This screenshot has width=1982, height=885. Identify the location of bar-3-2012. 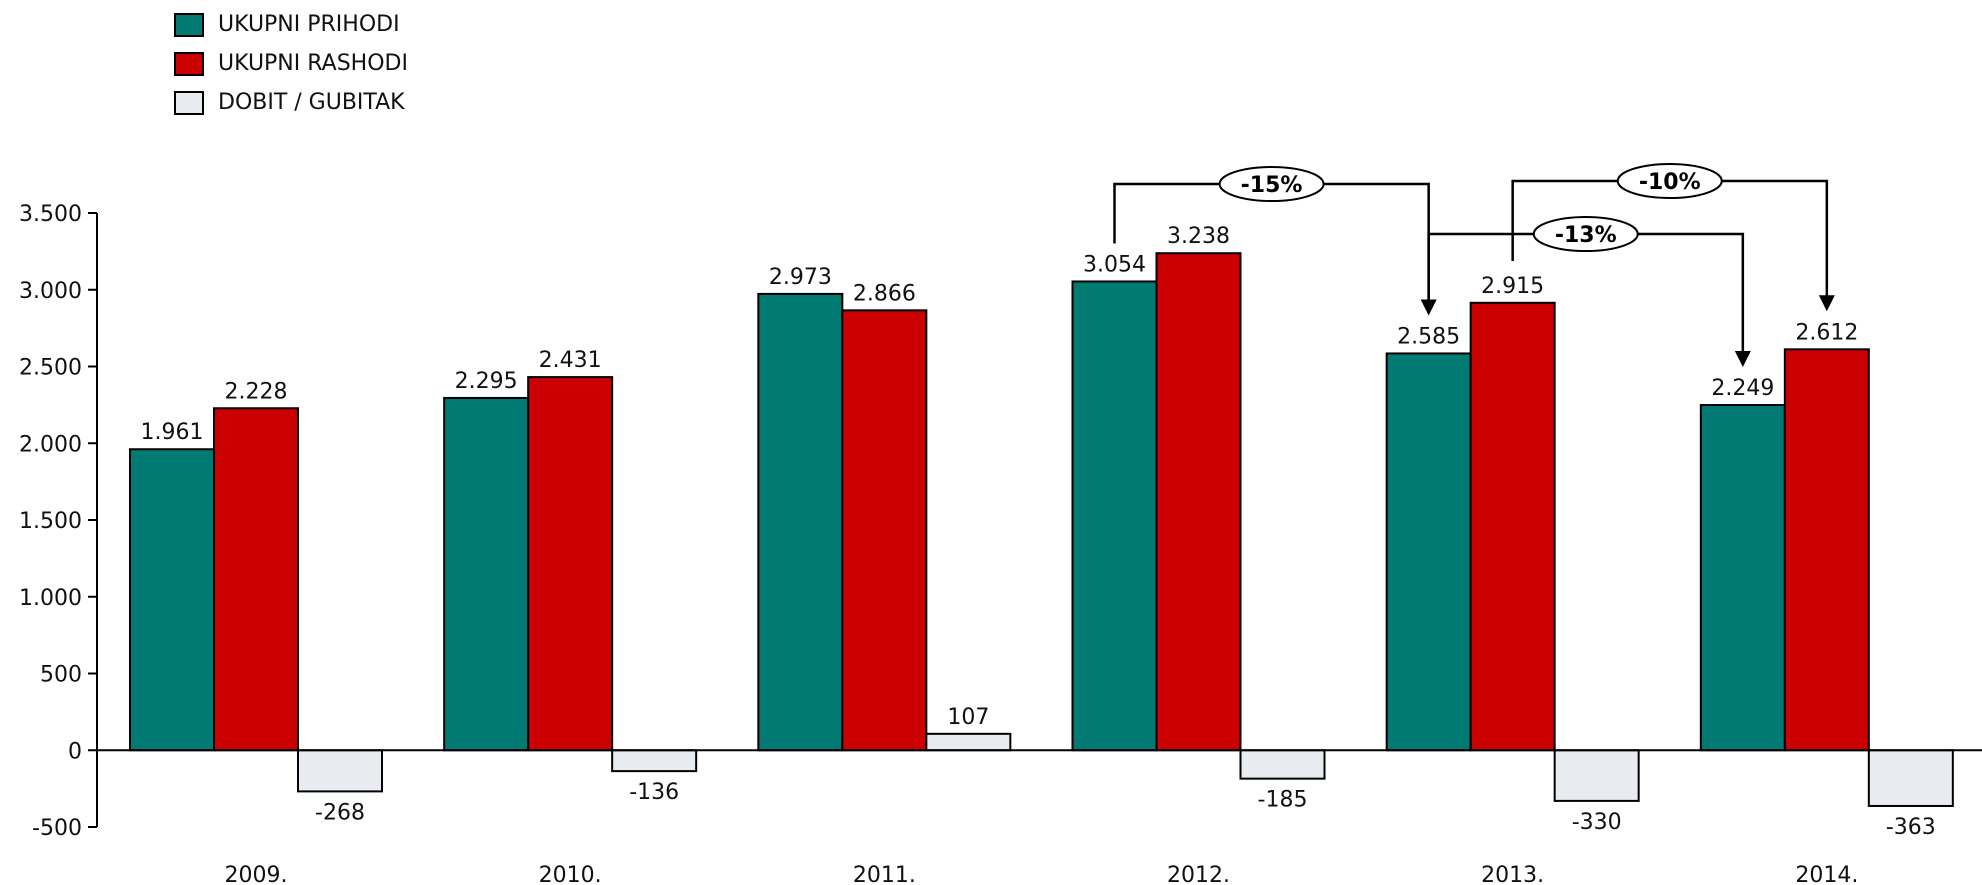
(1282, 764).